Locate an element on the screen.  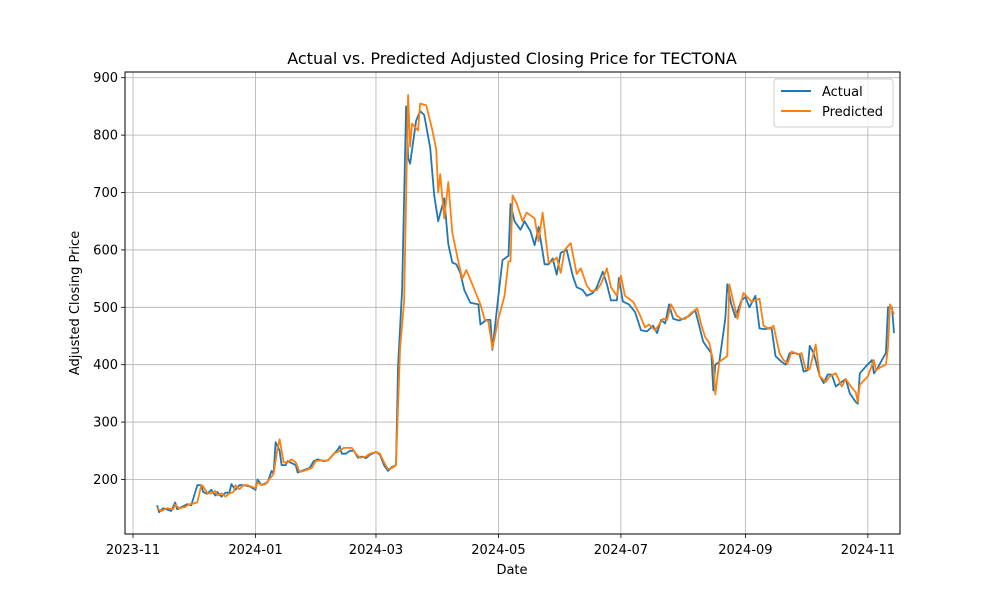
y-tick-label: 400 is located at coordinates (105, 365).